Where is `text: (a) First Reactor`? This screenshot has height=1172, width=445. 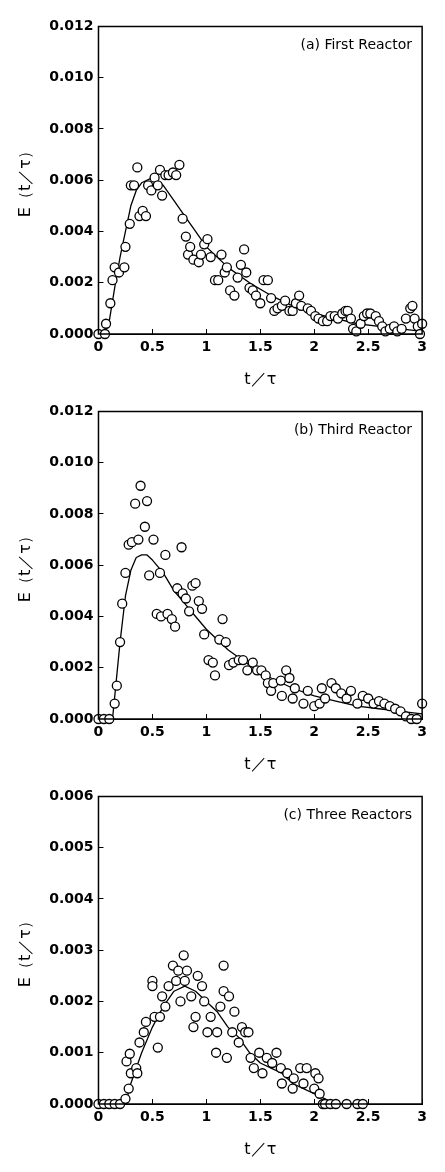 text: (a) First Reactor is located at coordinates (356, 44).